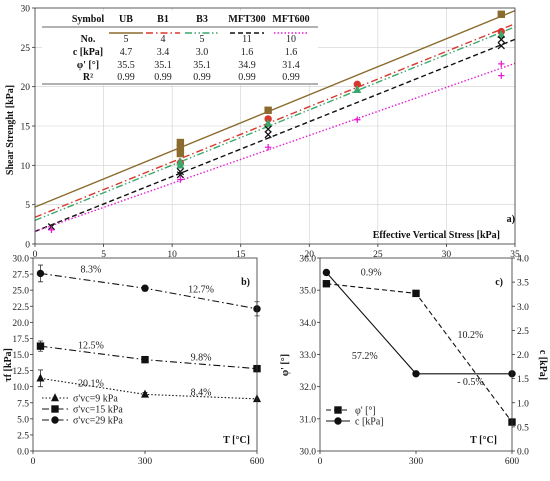  Describe the element at coordinates (33, 462) in the screenshot. I see `panel-b-x-tick-label: 0` at that location.